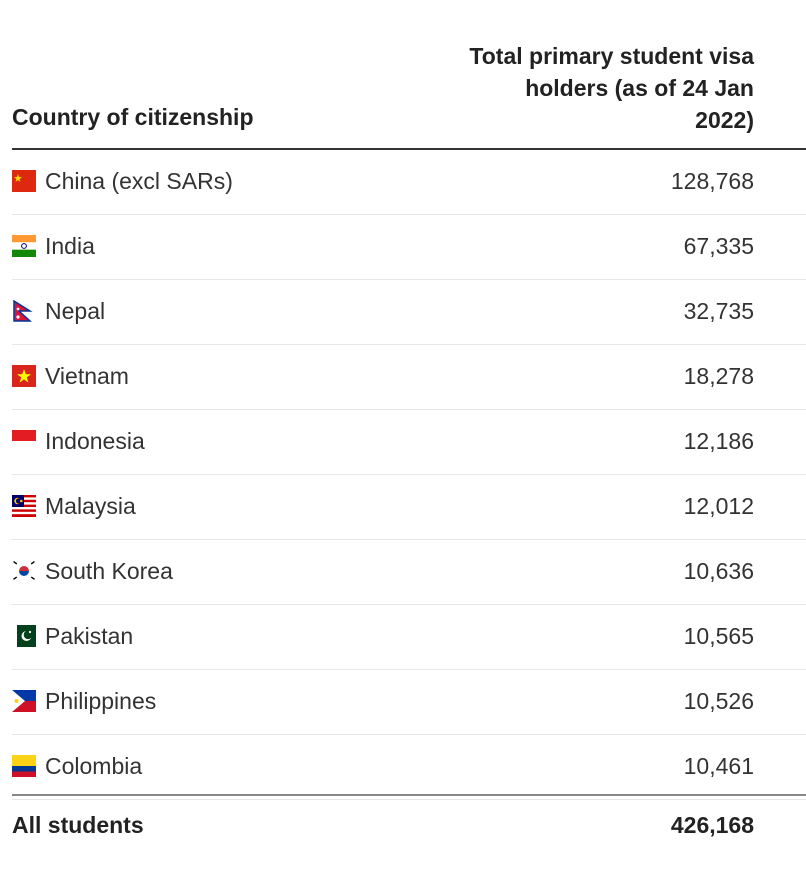  I want to click on visa-count: 12,186, so click(718, 441).